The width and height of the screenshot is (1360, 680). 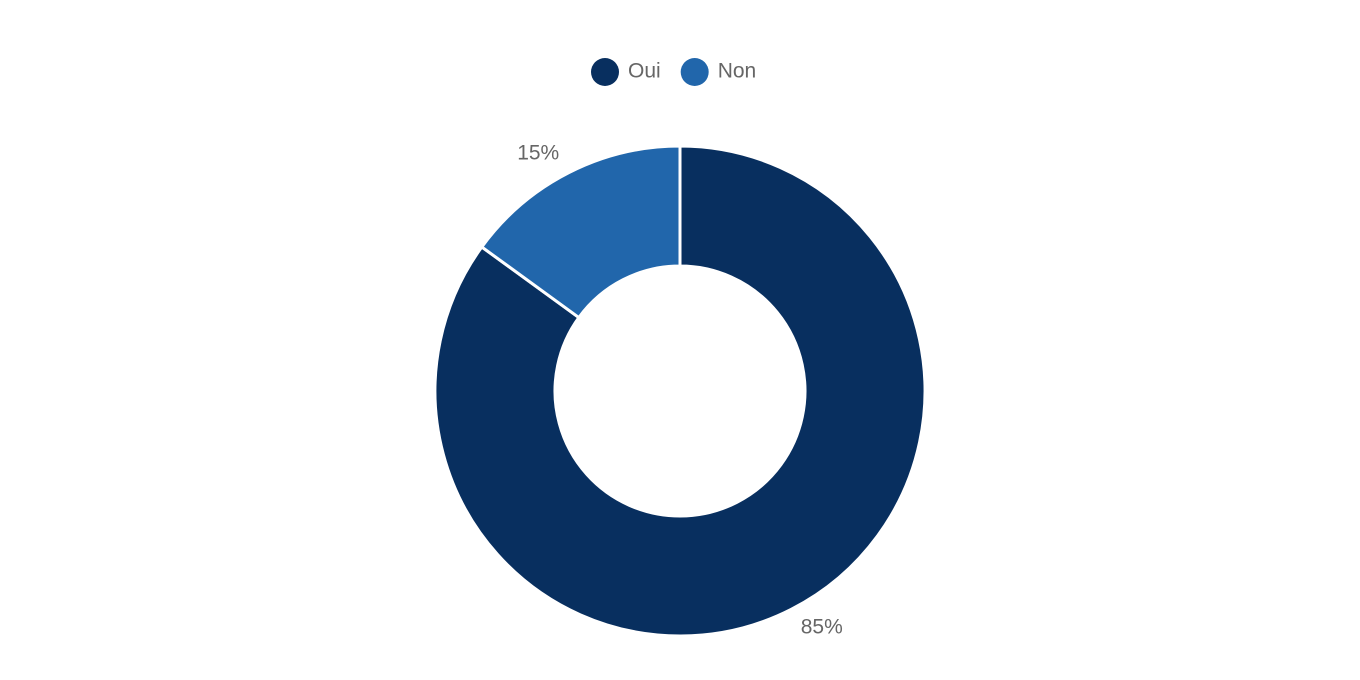 I want to click on donut-slice, so click(x=580, y=232).